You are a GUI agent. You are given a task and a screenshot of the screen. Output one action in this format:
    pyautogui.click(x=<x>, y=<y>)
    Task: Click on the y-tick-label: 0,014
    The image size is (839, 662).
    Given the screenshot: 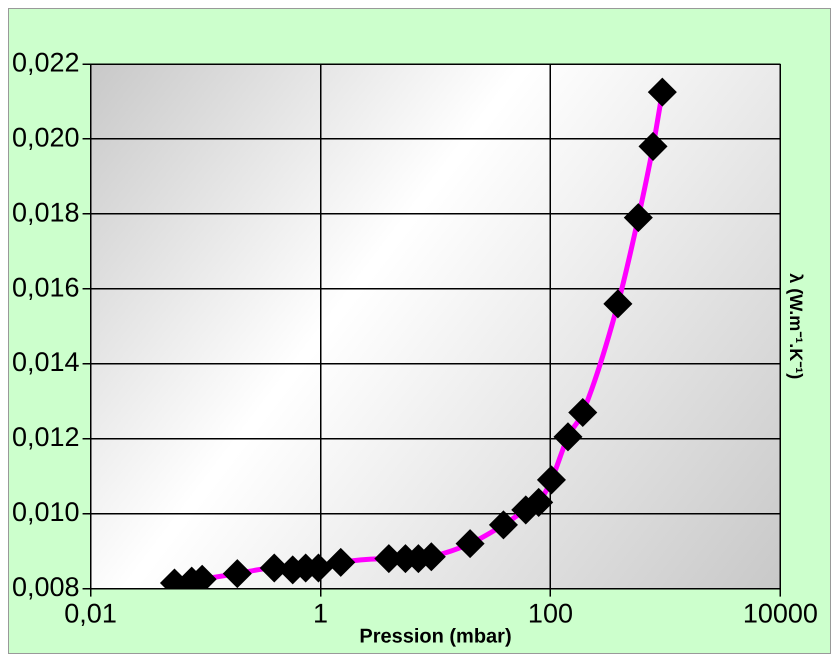 What is the action you would take?
    pyautogui.click(x=46, y=362)
    